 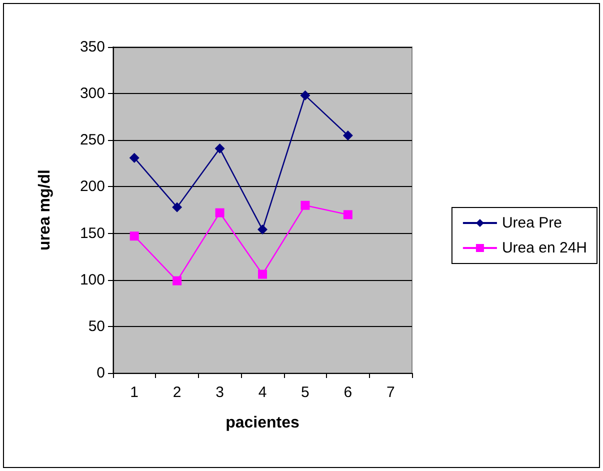 I want to click on x-tick-label: 7, so click(x=390, y=392).